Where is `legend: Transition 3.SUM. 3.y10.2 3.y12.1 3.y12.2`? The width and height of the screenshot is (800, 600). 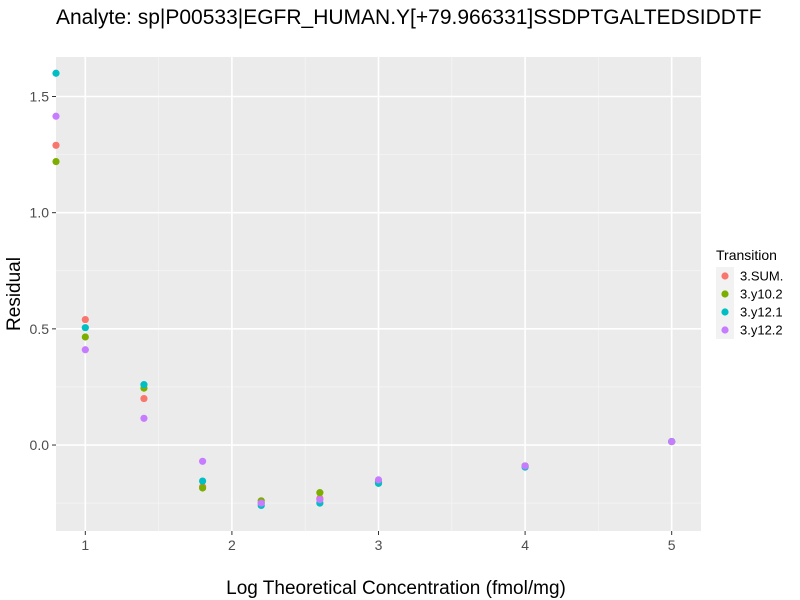 legend: Transition 3.SUM. 3.y10.2 3.y12.1 3.y12.2 is located at coordinates (749, 293).